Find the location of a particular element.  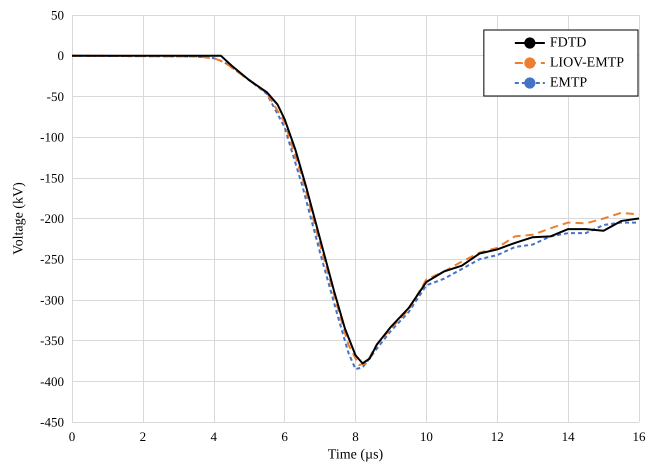

y-tick-label: -400 is located at coordinates (52, 381).